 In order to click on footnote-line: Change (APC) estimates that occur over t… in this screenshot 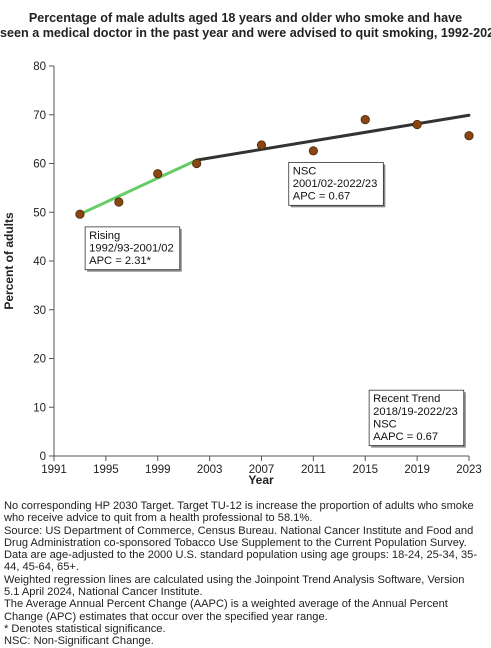, I will do `click(166, 616)`.